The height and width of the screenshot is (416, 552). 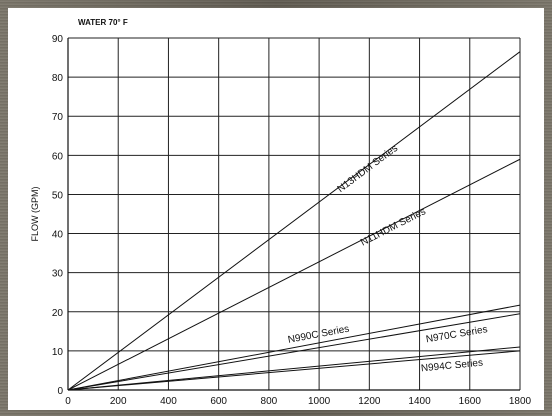 I want to click on y-tick-label: 30, so click(x=58, y=274).